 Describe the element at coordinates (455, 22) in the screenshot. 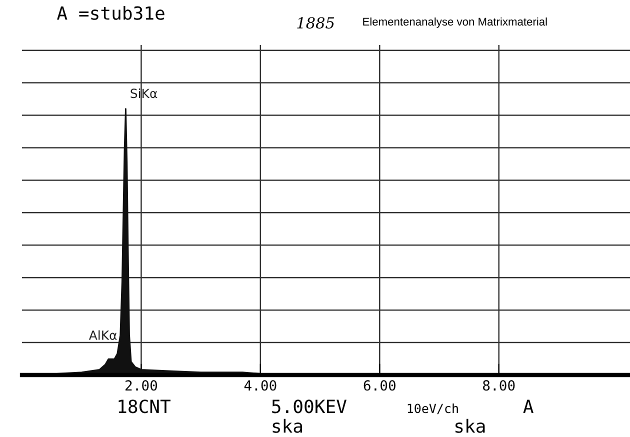

I see `chart-subtitle: Elementenanalyse von Matrixmaterial` at that location.